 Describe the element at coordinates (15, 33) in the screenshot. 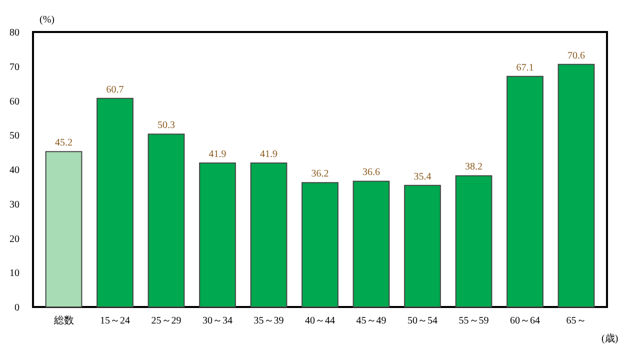

I see `y-tick-label: 80` at that location.